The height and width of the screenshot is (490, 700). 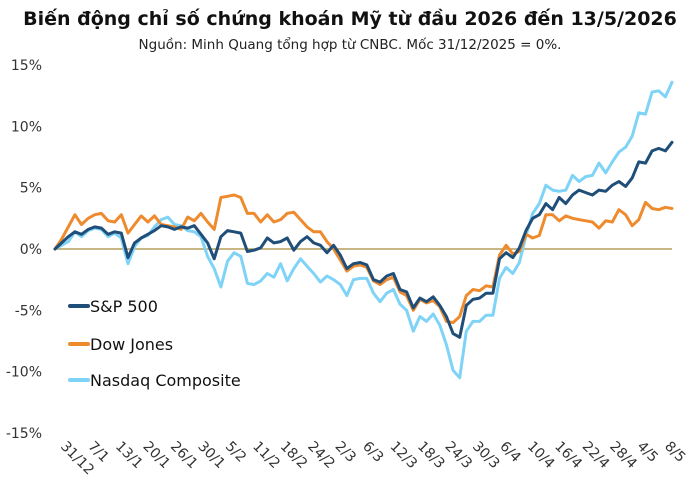 What do you see at coordinates (165, 380) in the screenshot?
I see `legend-label: Nasdaq Composite` at bounding box center [165, 380].